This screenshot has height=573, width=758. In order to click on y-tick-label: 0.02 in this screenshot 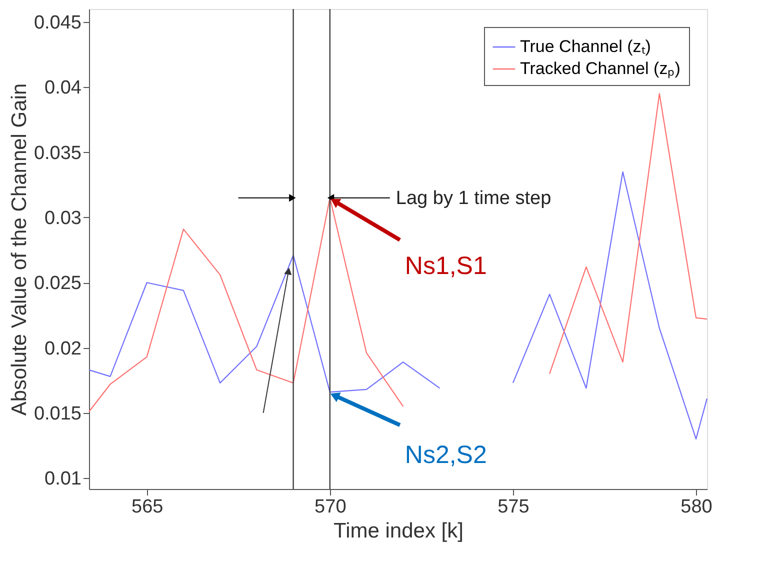, I will do `click(63, 349)`.